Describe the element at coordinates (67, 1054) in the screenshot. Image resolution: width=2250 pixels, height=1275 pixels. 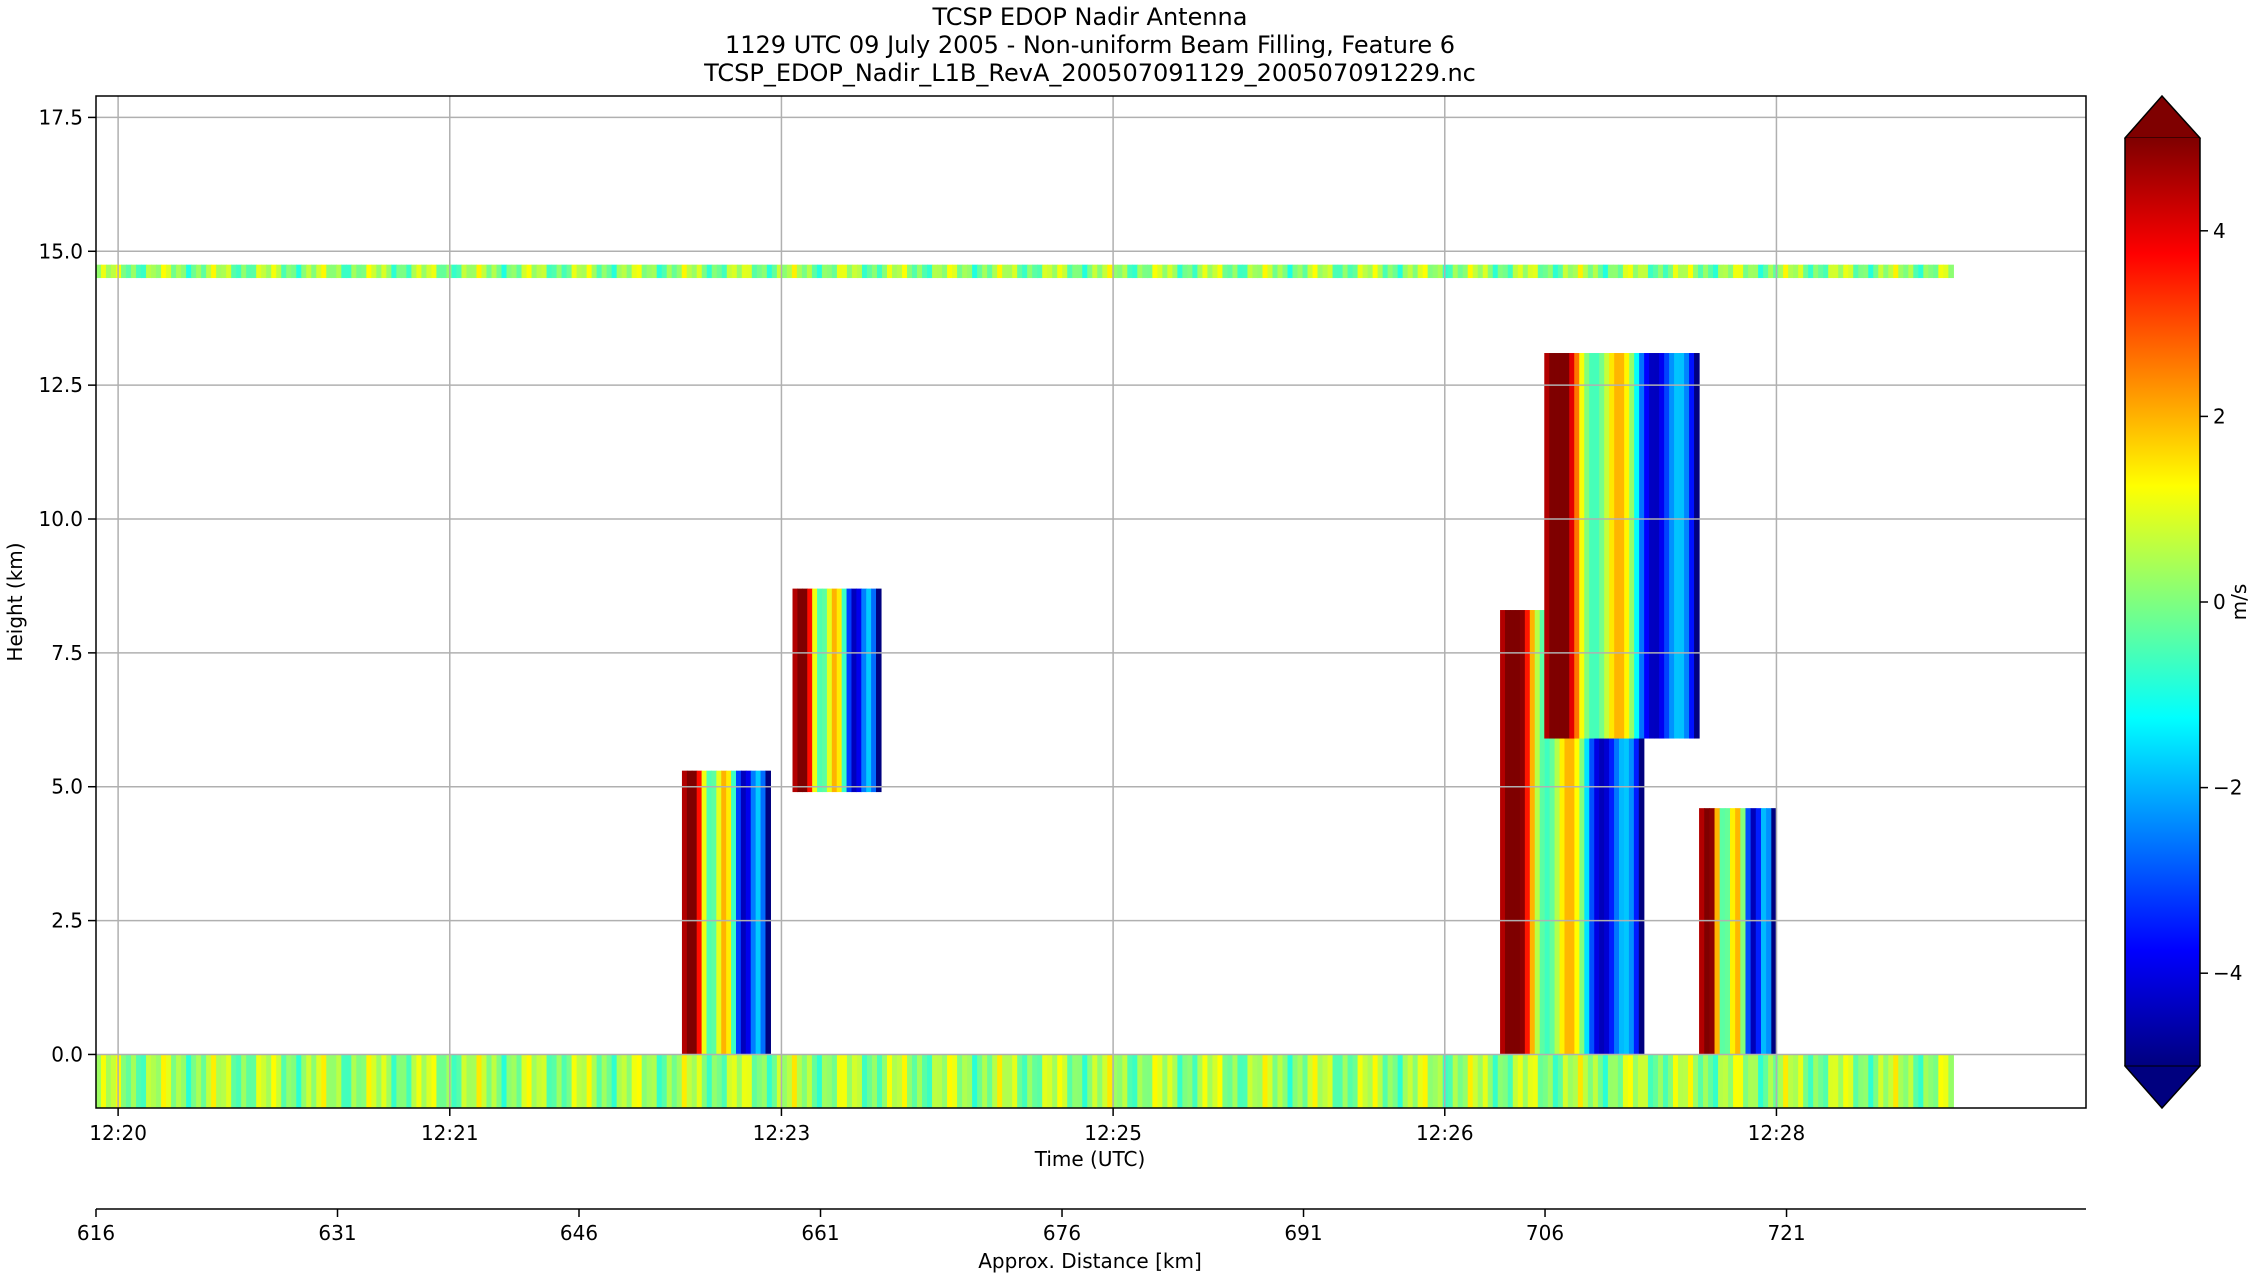
I see `y-tick-label: 0.0` at that location.